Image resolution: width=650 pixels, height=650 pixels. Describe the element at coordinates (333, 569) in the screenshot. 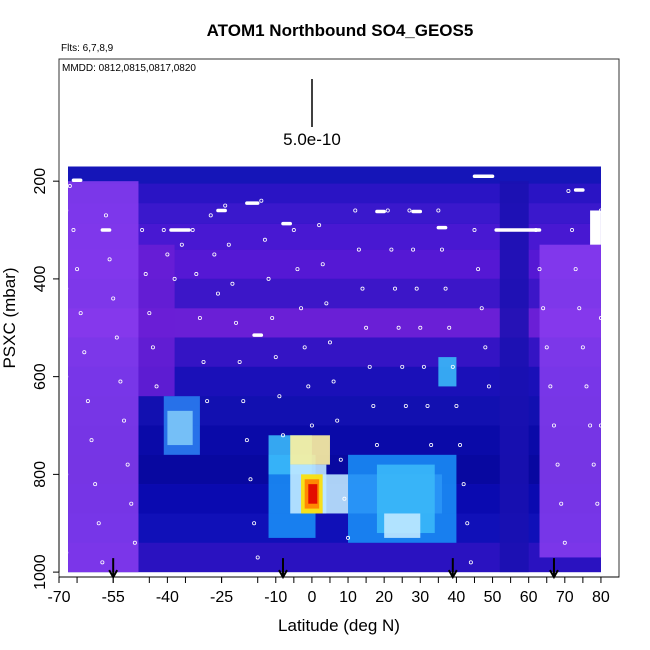

I see `flight-leg-markers` at that location.